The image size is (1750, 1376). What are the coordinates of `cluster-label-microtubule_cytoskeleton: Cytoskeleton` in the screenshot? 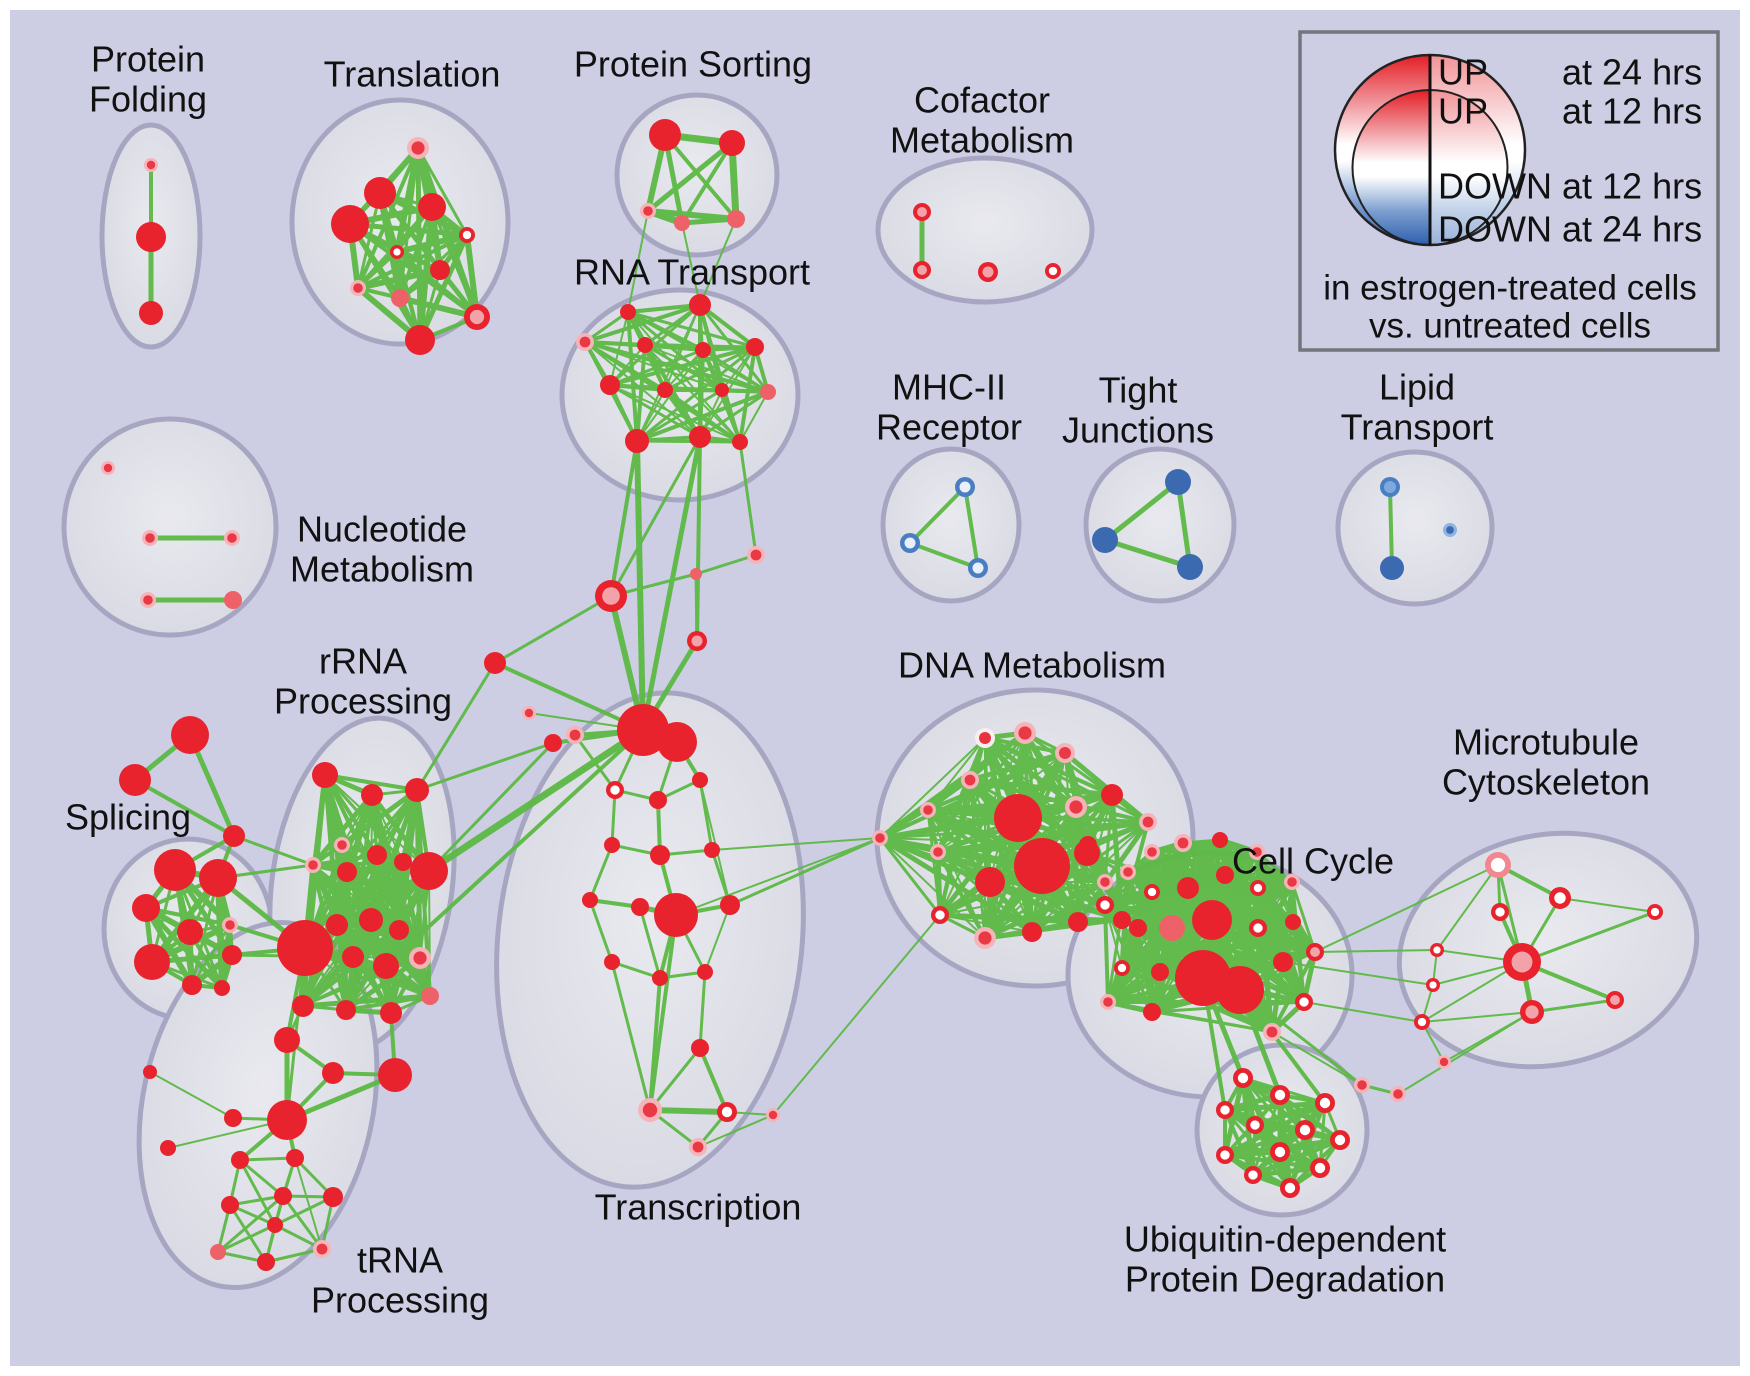 It's located at (1546, 782).